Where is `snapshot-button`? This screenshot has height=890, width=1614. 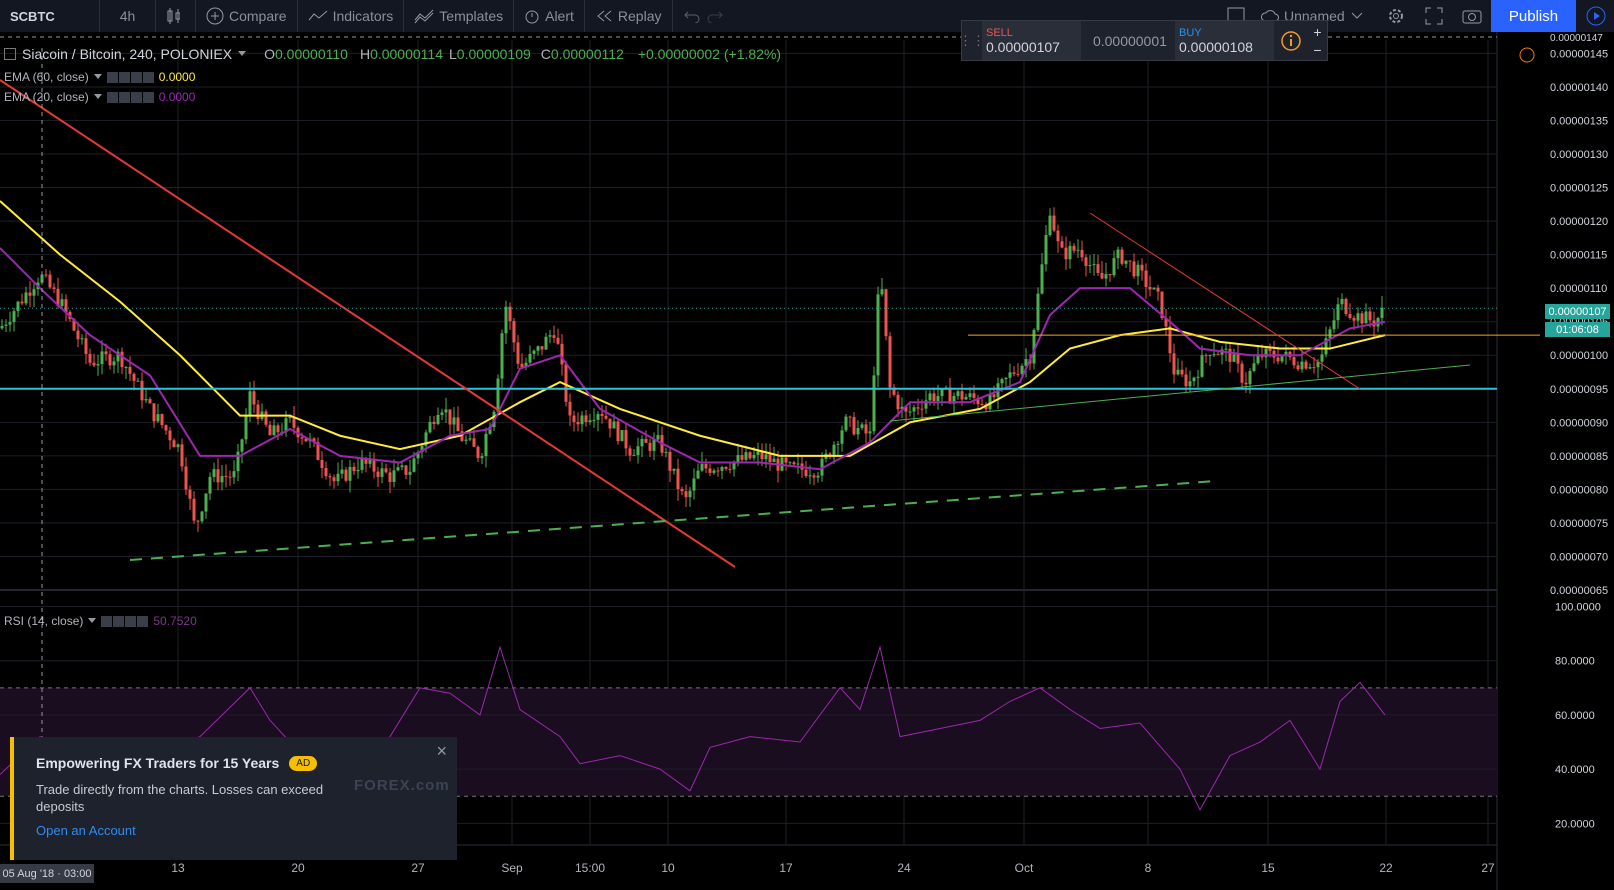 snapshot-button is located at coordinates (1472, 16).